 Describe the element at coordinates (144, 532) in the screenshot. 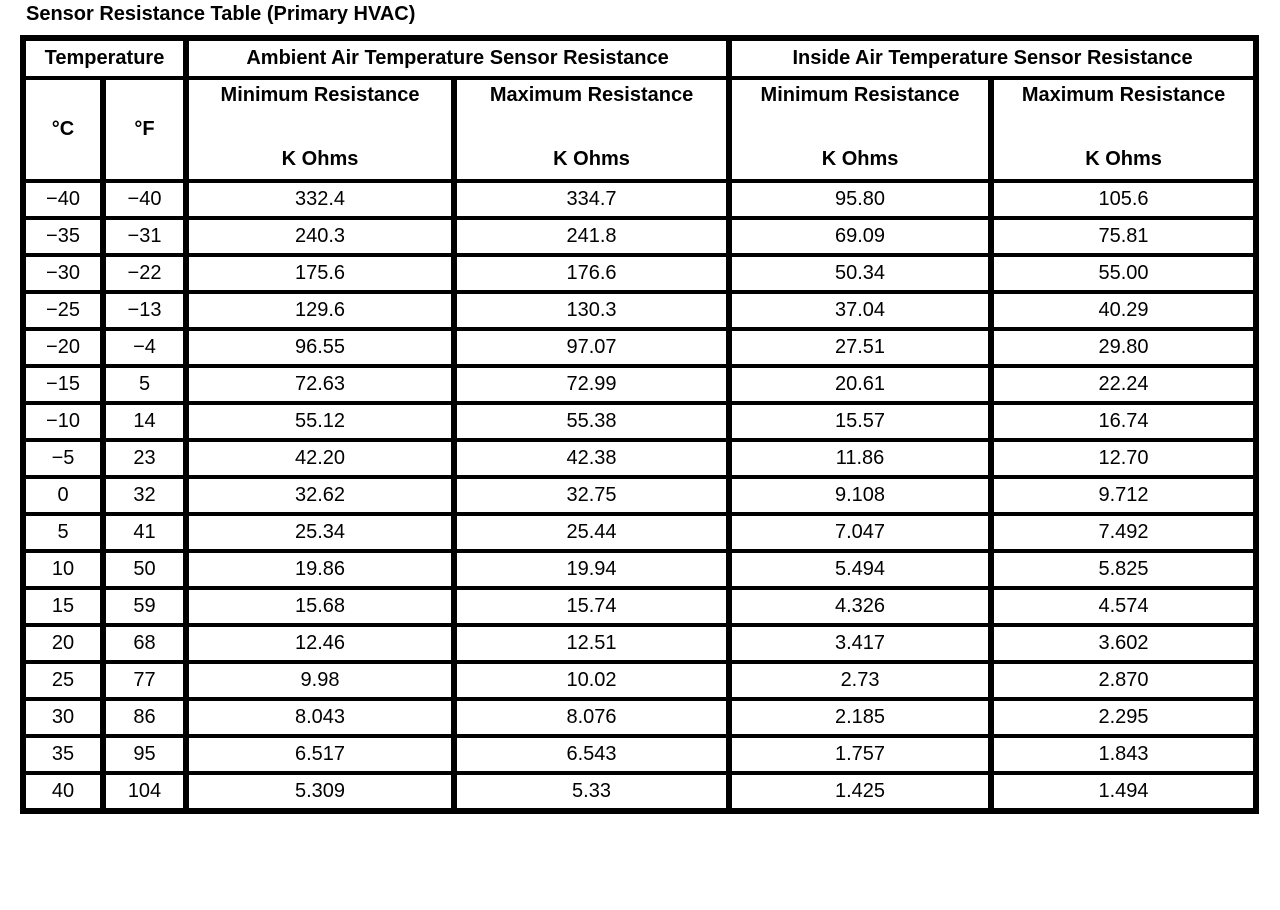

I see `table-cell: 41` at that location.